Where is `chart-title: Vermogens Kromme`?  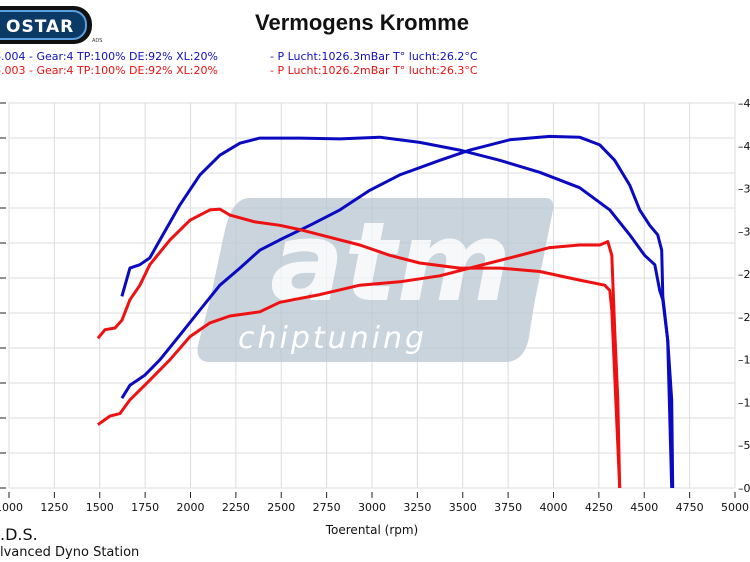
chart-title: Vermogens Kromme is located at coordinates (362, 22).